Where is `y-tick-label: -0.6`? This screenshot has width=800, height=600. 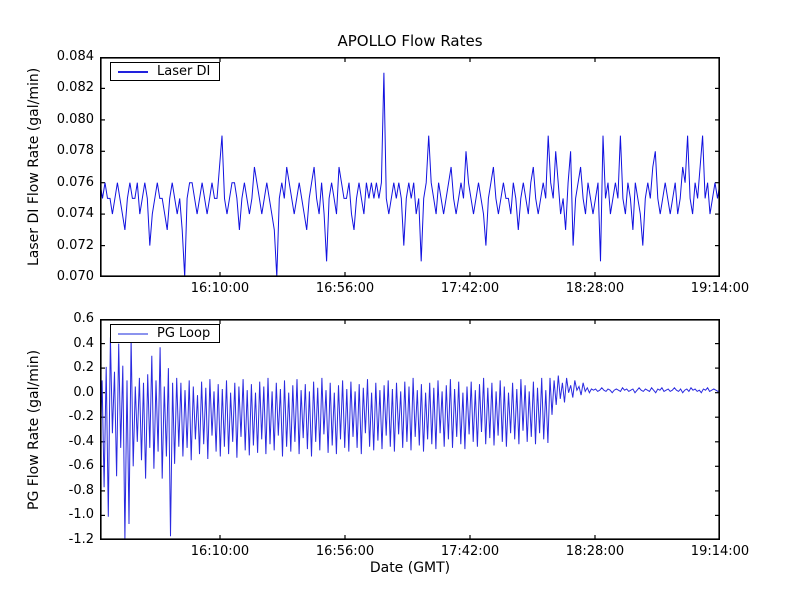 y-tick-label: -0.6 is located at coordinates (81, 466).